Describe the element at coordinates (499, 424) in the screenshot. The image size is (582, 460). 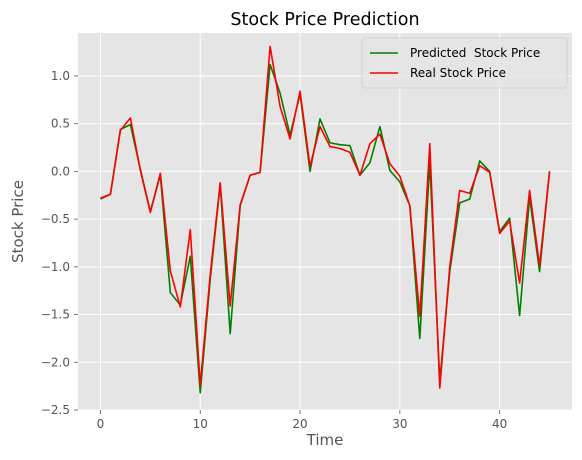
I see `x-tick-label: 40` at that location.